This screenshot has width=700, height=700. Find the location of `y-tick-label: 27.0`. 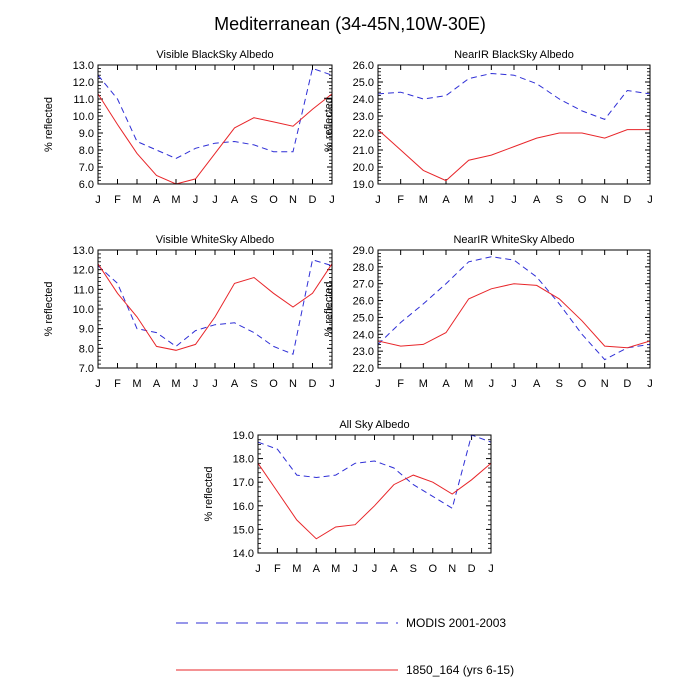

y-tick-label: 27.0 is located at coordinates (363, 285).